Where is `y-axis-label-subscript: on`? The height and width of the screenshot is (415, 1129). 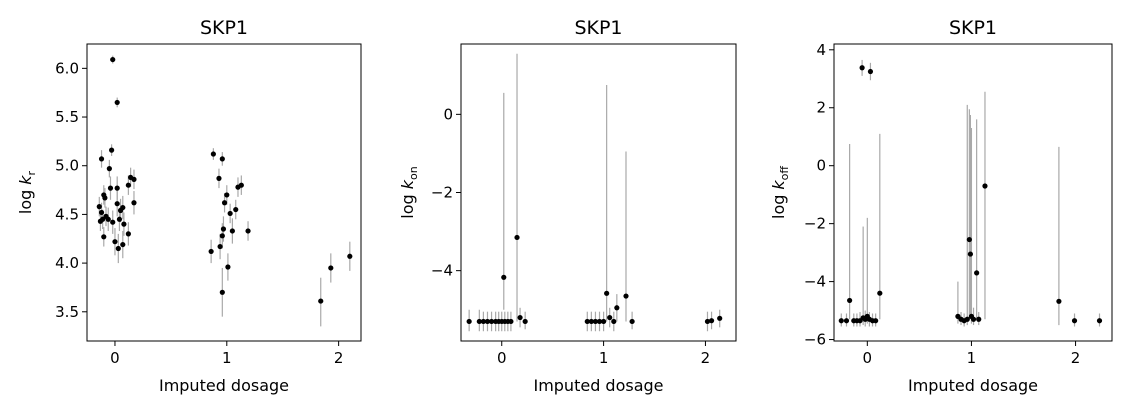 y-axis-label-subscript: on is located at coordinates (413, 173).